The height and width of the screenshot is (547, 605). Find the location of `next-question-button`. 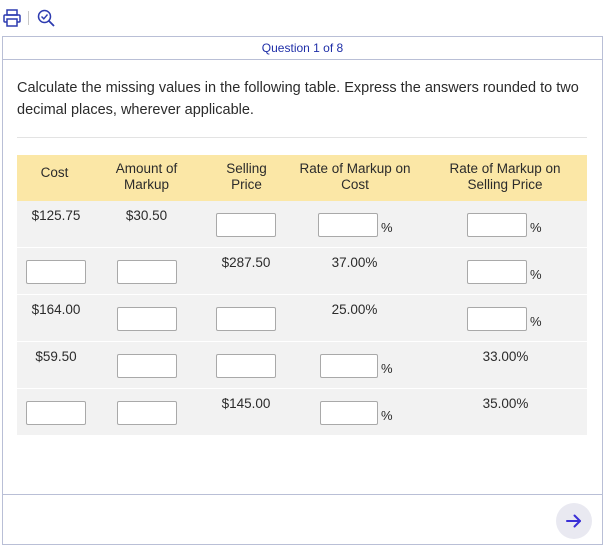

next-question-button is located at coordinates (574, 521).